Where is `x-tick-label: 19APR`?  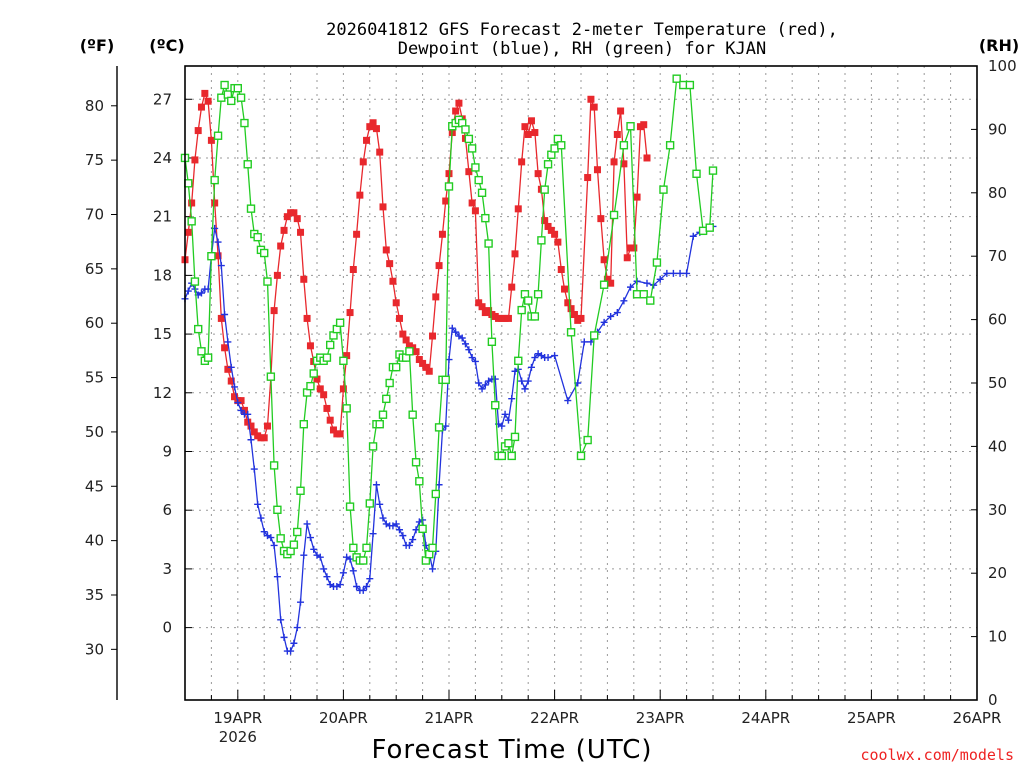 x-tick-label: 19APR is located at coordinates (237, 718).